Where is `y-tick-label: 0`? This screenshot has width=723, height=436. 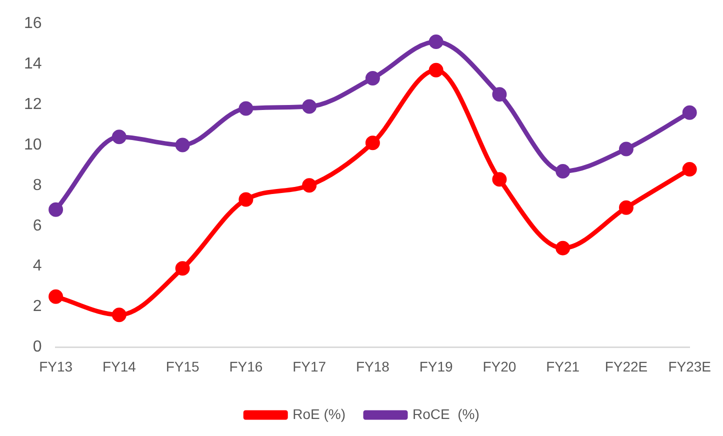
y-tick-label: 0 is located at coordinates (37, 347).